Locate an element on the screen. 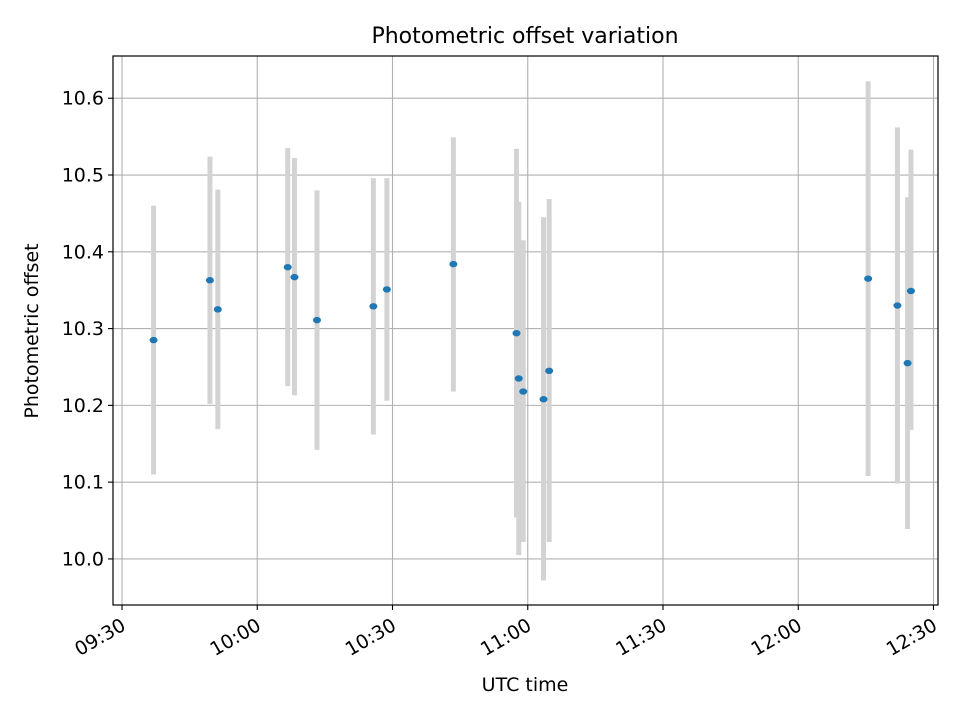  y-tick-label: 10.0 is located at coordinates (83, 559).